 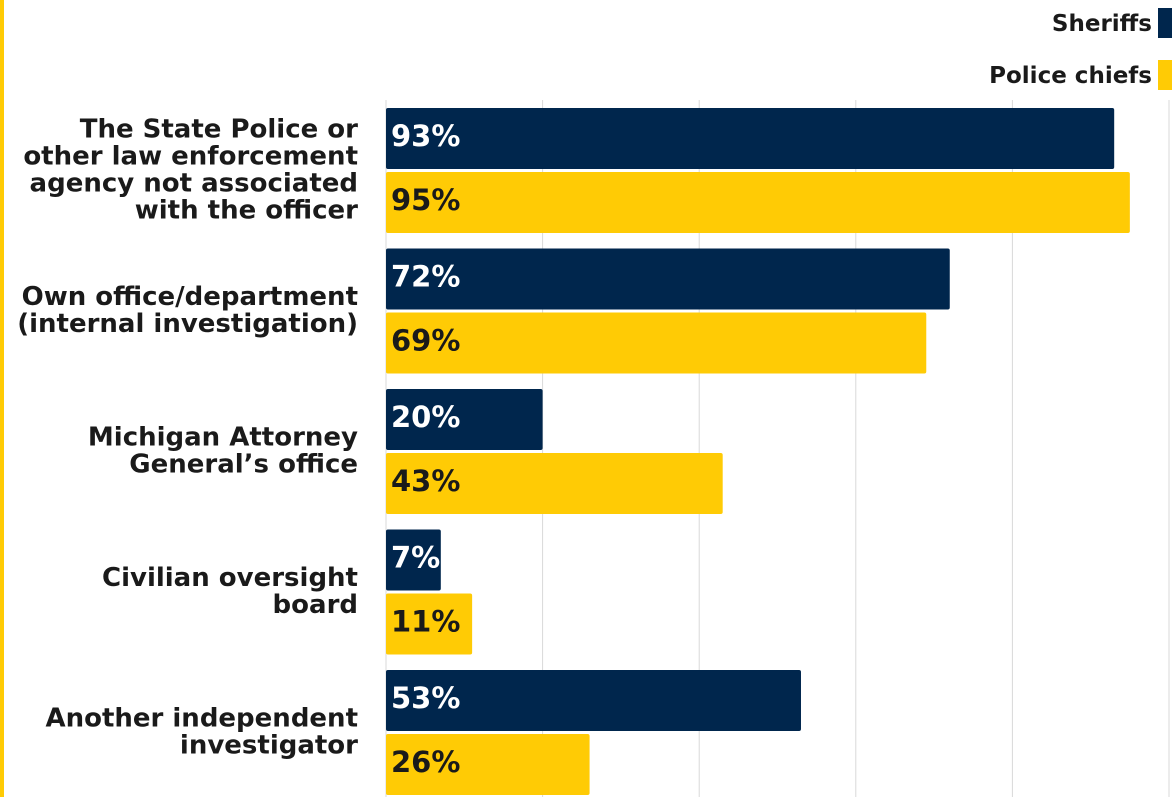 What do you see at coordinates (425, 136) in the screenshot?
I see `data-label: 93%` at bounding box center [425, 136].